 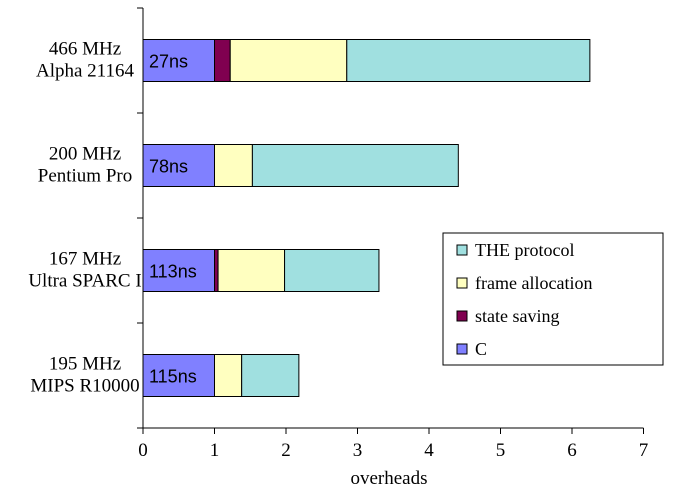 What do you see at coordinates (84, 386) in the screenshot?
I see `category-label-cpu: MIPS R10000` at bounding box center [84, 386].